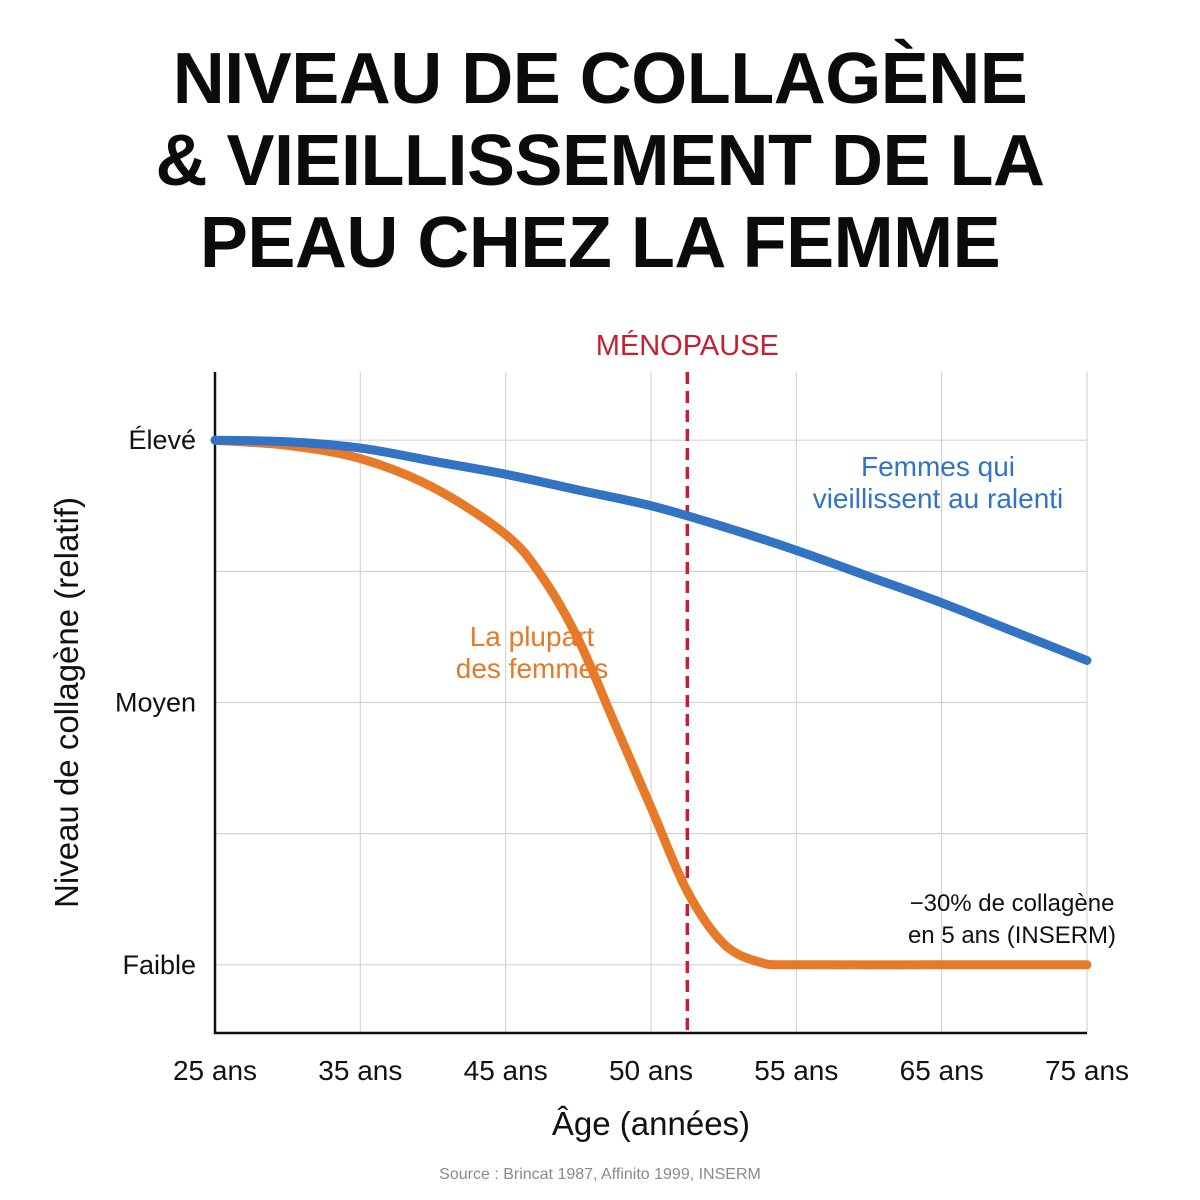 Image resolution: width=1200 pixels, height=1200 pixels. I want to click on series-line-slow-aging, so click(651, 550).